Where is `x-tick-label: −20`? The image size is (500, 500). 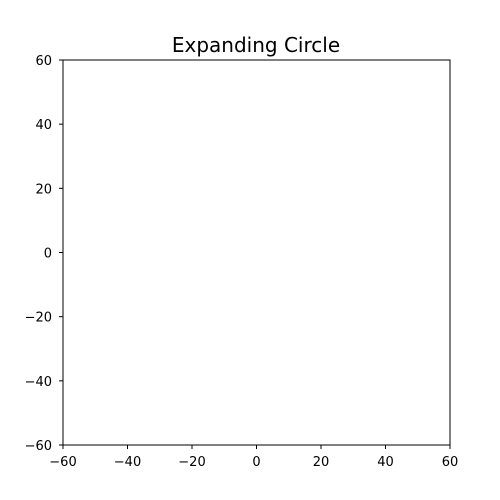 x-tick-label: −20 is located at coordinates (191, 462).